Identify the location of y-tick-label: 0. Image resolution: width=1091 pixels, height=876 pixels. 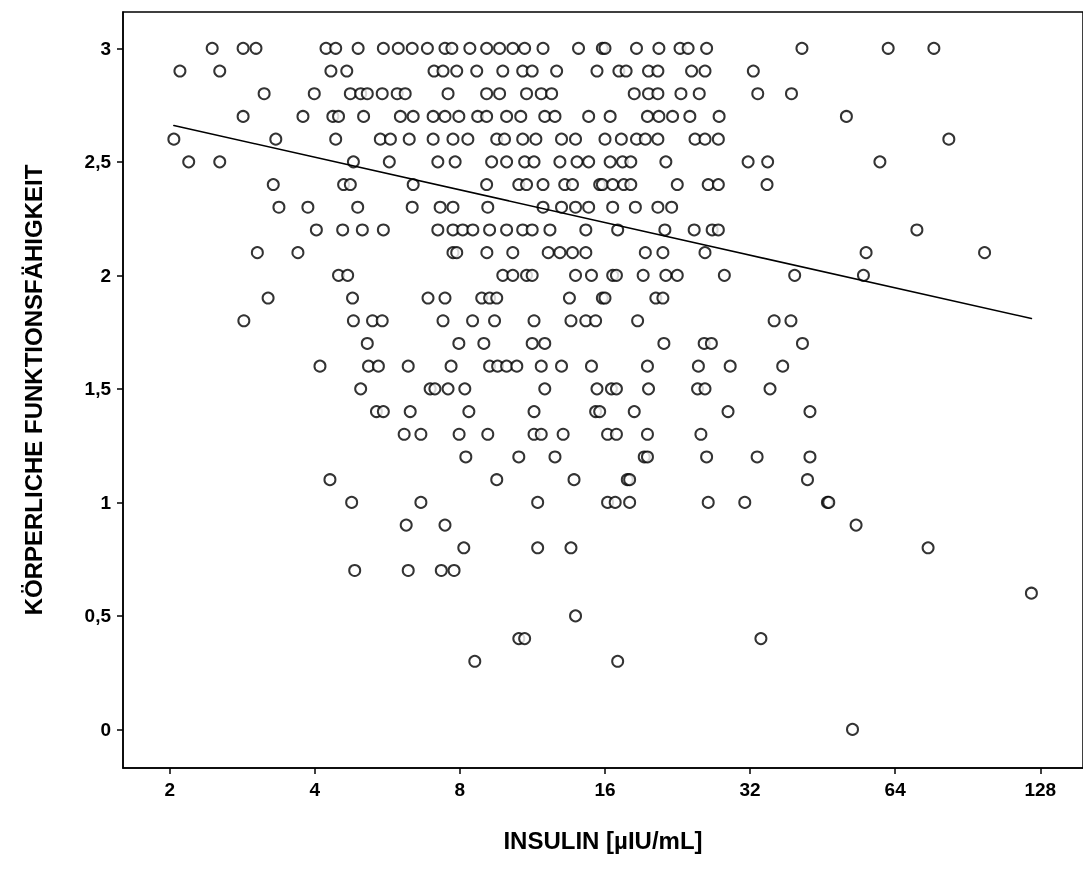
(105, 729).